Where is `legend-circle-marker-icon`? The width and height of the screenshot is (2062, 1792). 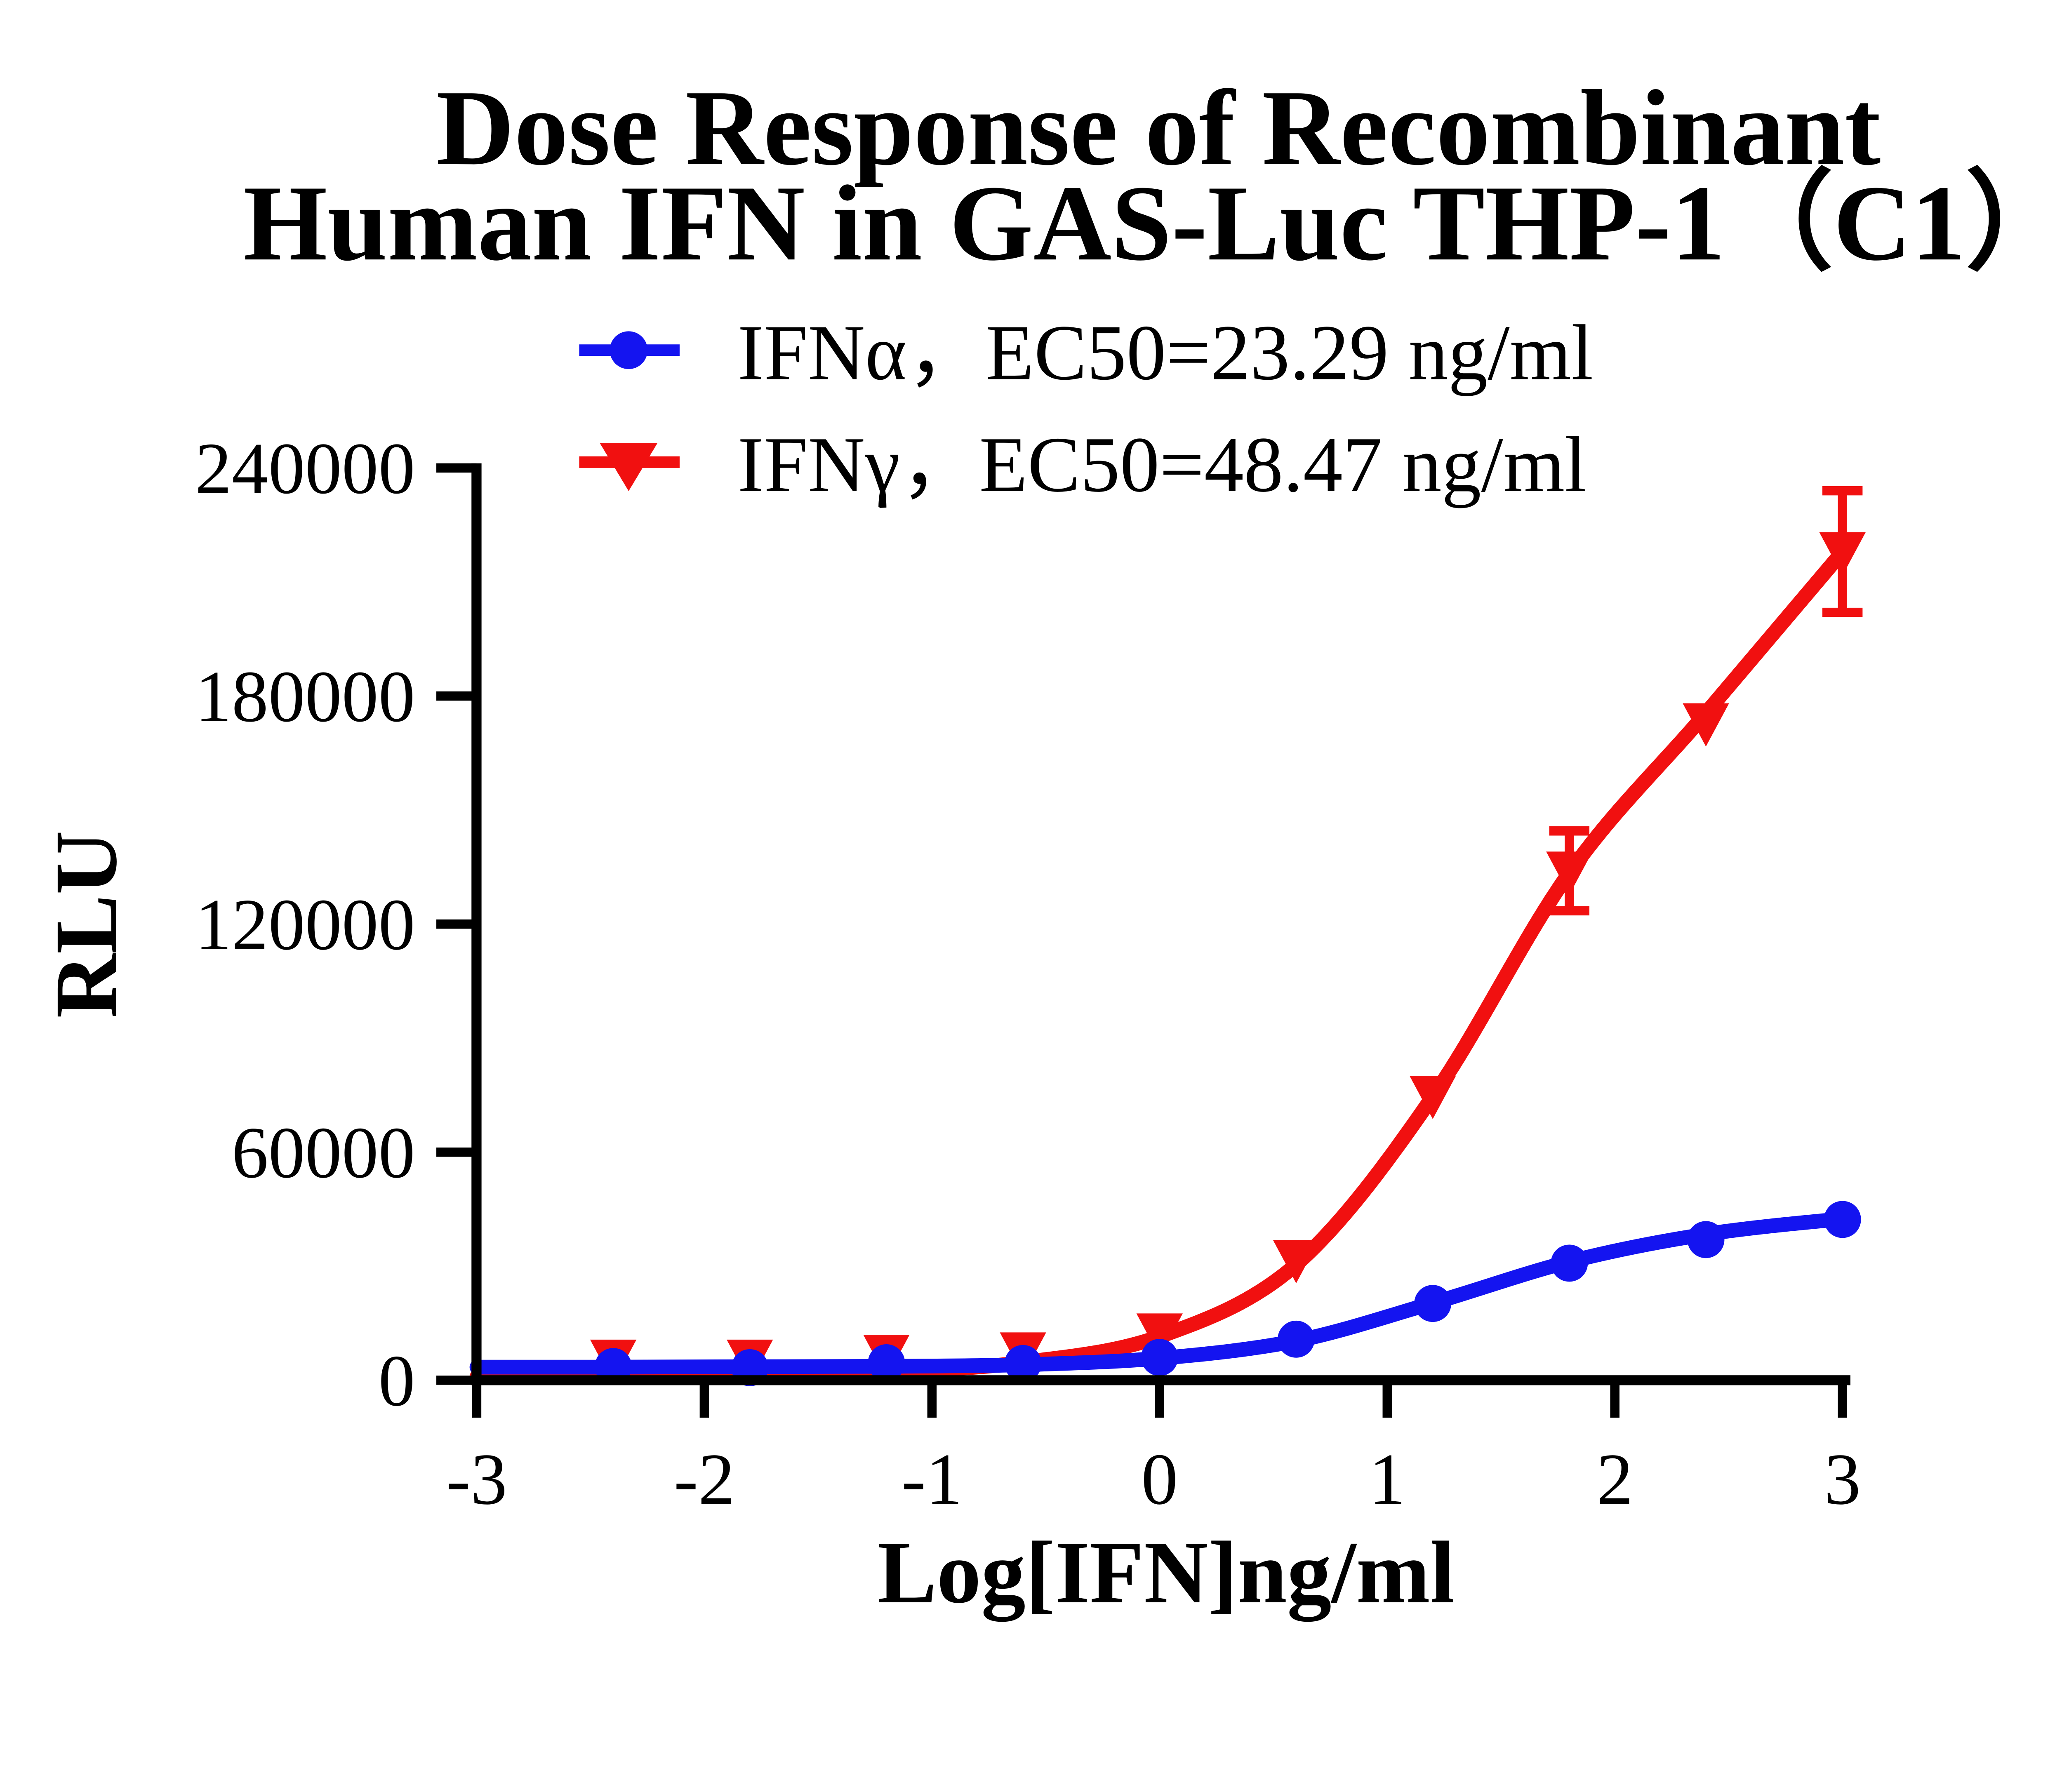
legend-circle-marker-icon is located at coordinates (629, 350).